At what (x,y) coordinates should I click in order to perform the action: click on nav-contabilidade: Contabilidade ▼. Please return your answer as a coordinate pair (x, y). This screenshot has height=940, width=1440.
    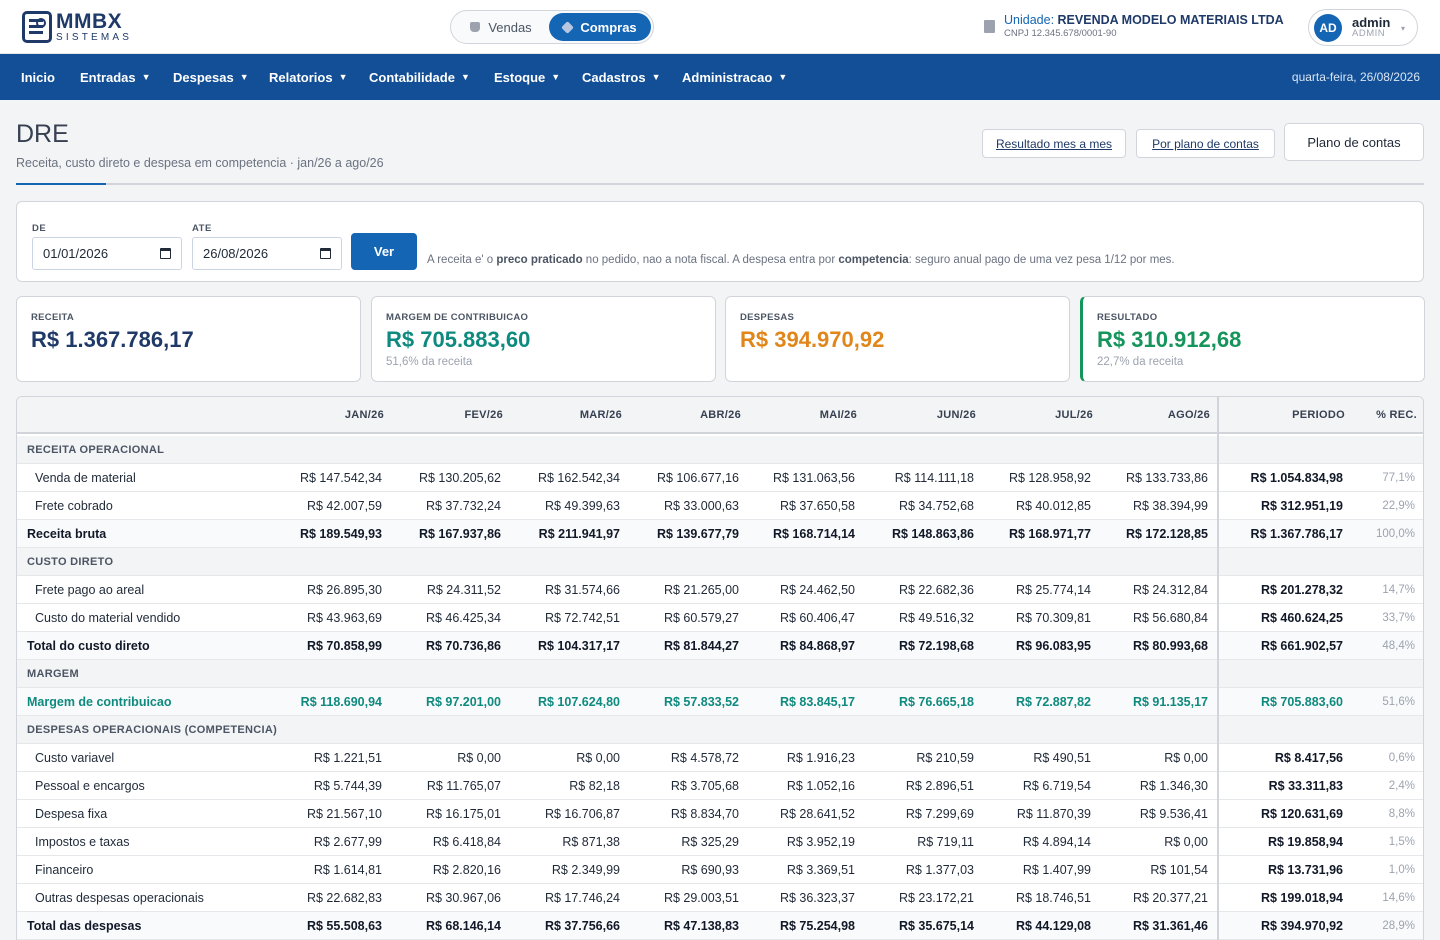
    Looking at the image, I should click on (419, 77).